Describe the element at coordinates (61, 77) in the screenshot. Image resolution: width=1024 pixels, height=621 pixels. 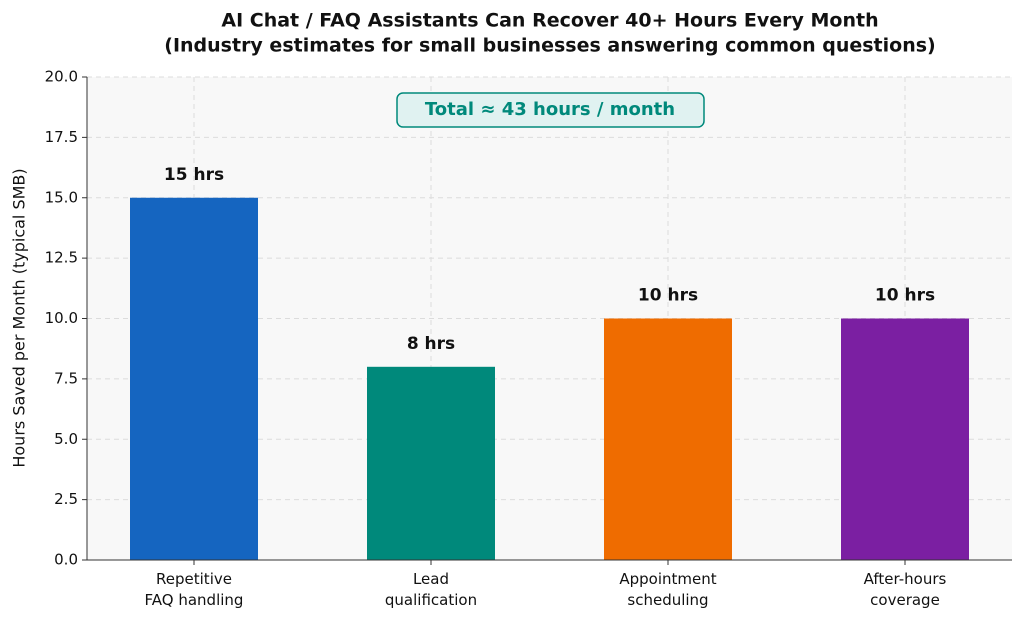
I see `y-tick-label: 20.0` at that location.